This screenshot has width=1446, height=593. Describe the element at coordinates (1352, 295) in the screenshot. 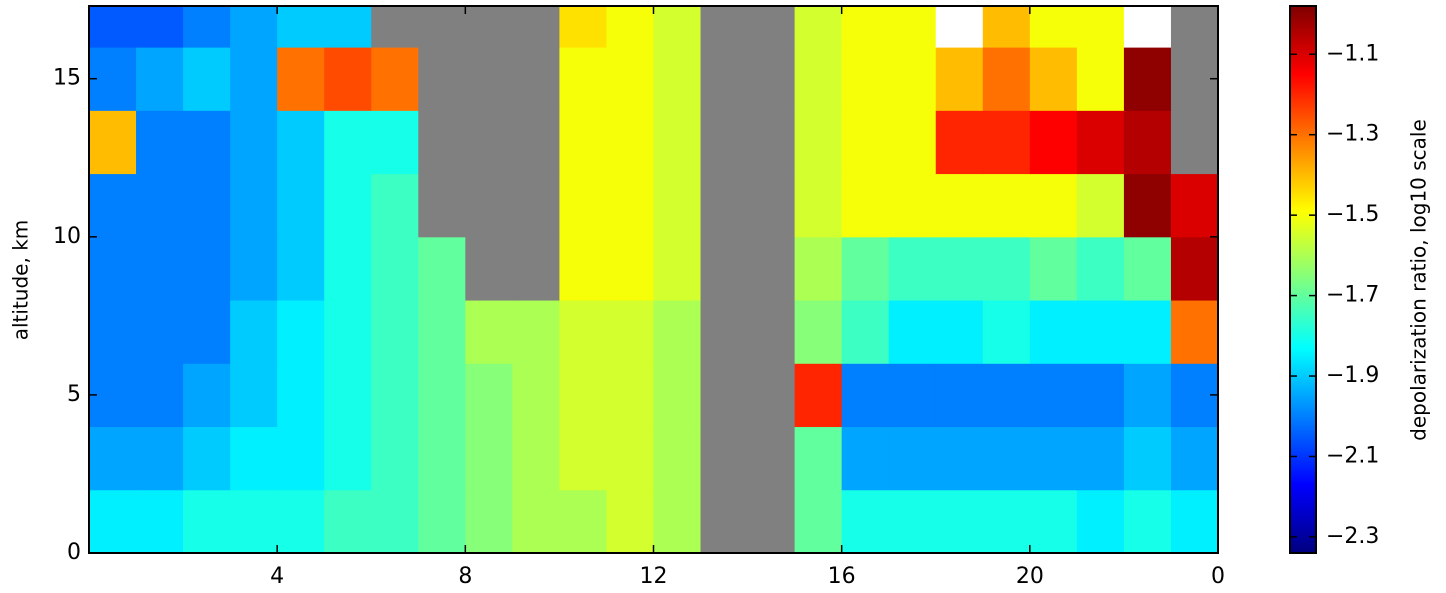

I see `colorbar-tick-label: −1.7` at that location.